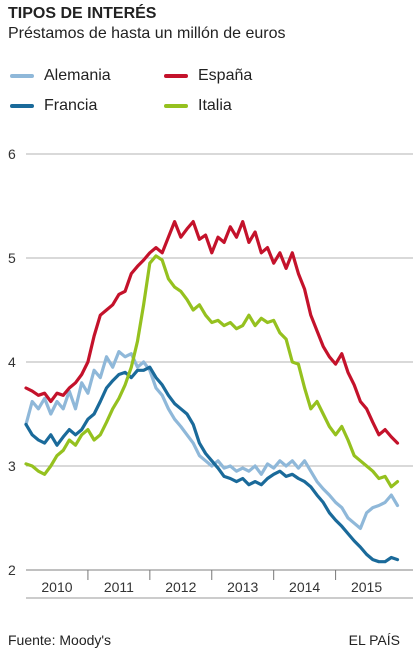 The image size is (414, 656). I want to click on x-tick-label: 2010, so click(56, 587).